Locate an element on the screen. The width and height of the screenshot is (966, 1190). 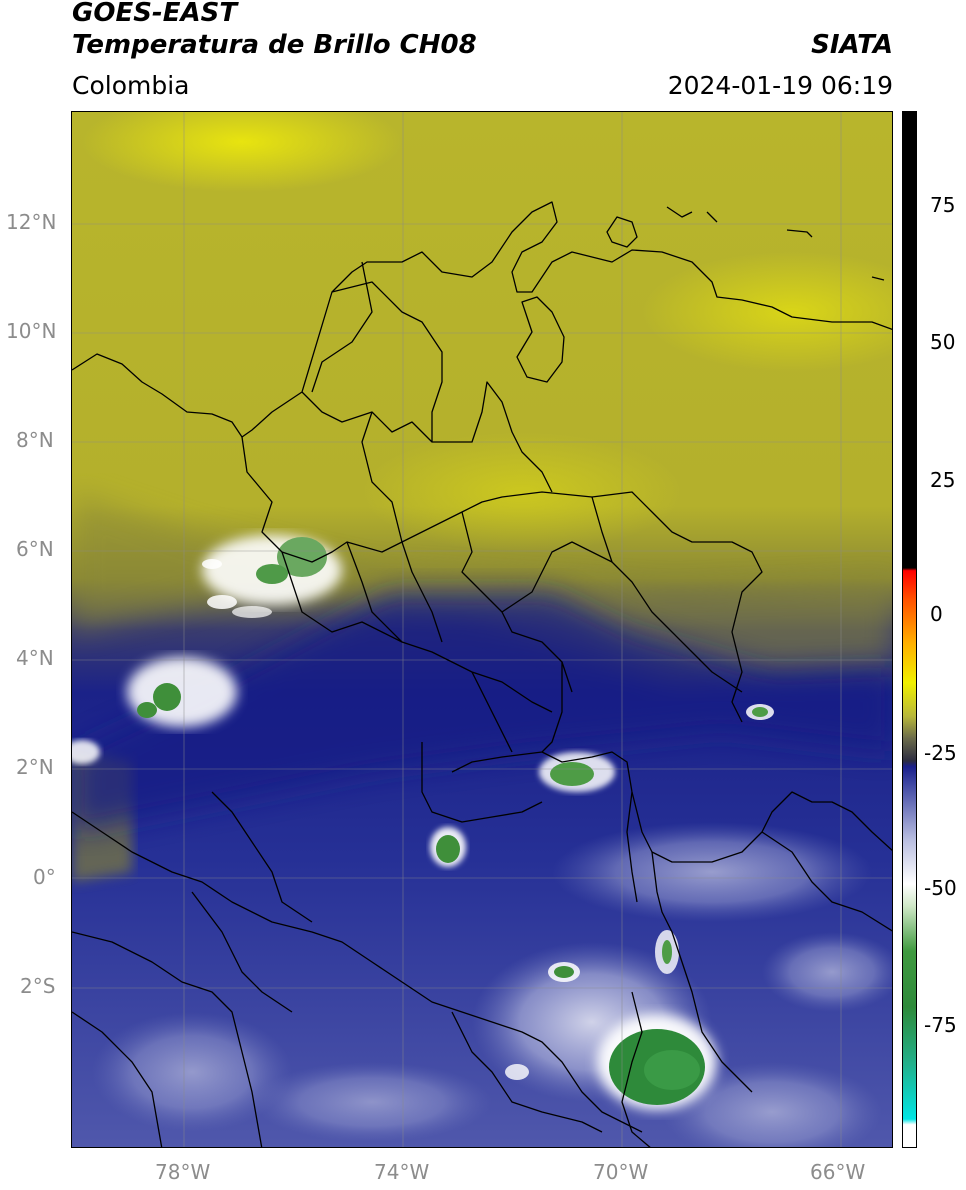
colorbar-tick-label: -75 is located at coordinates (940, 1025).